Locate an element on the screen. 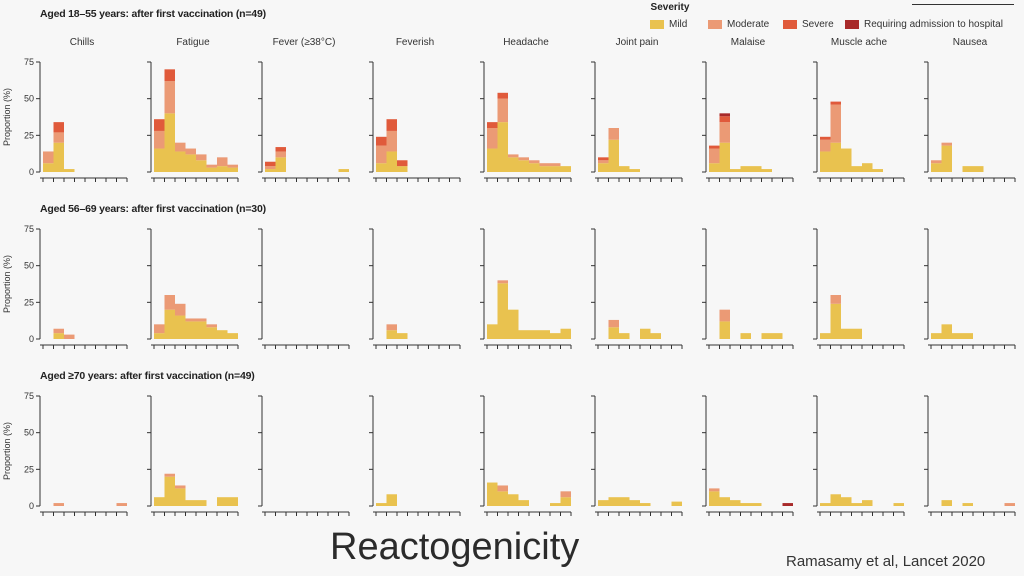  legend-label-moderate: Moderate is located at coordinates (748, 24).